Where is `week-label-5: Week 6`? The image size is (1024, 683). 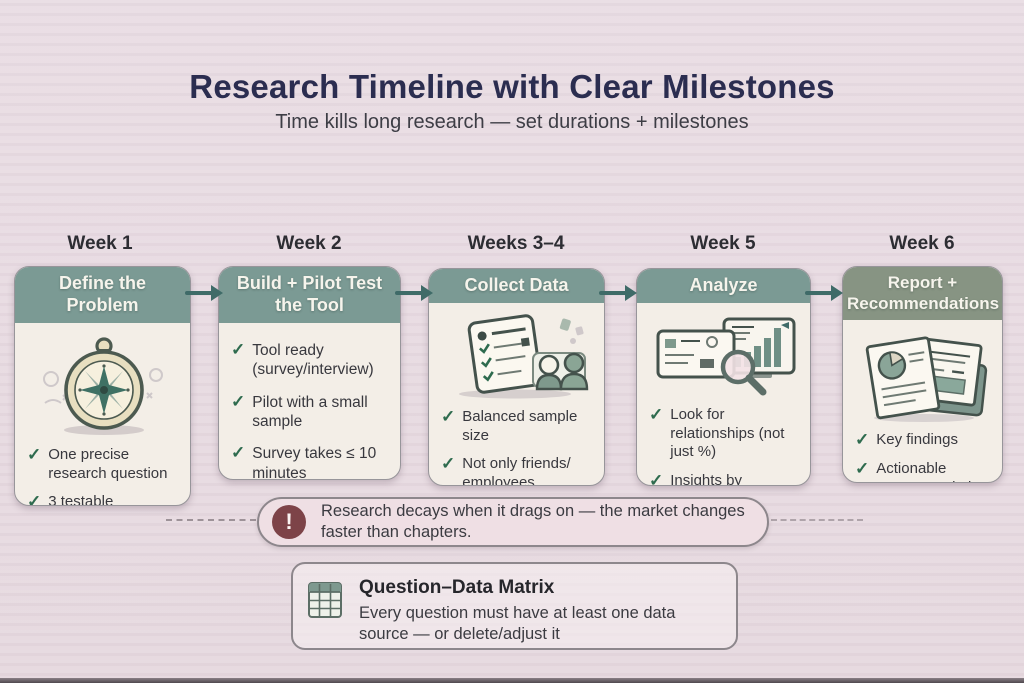
week-label-5: Week 6 is located at coordinates (922, 243).